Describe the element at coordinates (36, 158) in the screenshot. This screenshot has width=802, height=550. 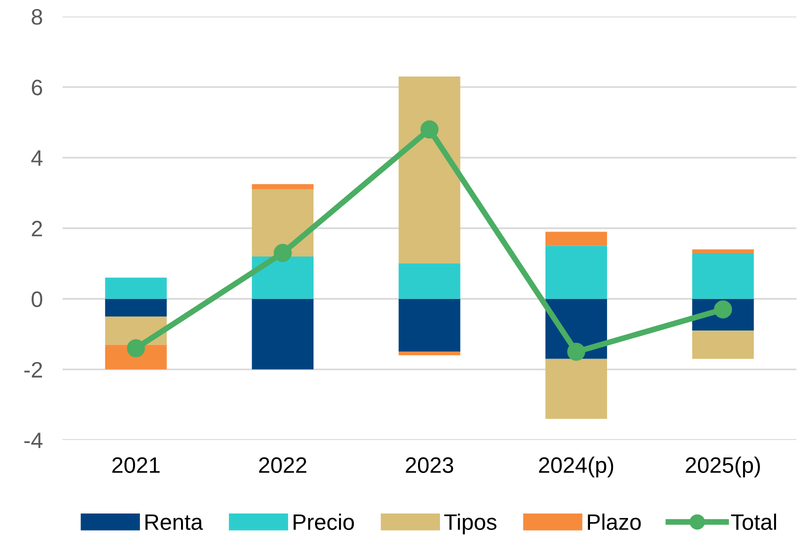
I see `y-tick-label: 4` at that location.